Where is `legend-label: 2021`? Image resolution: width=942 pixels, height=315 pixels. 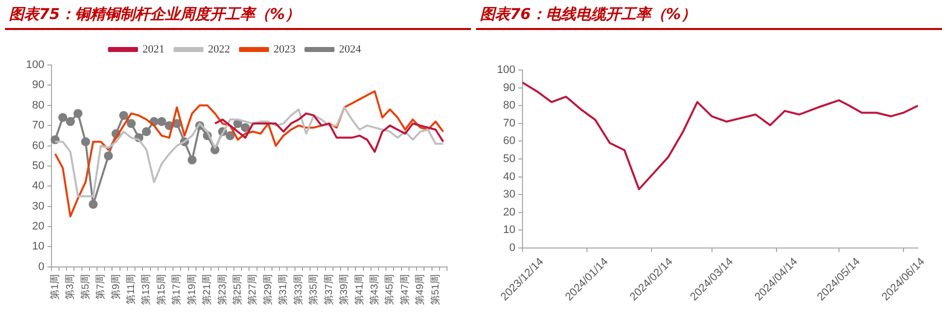
legend-label: 2021 is located at coordinates (153, 49).